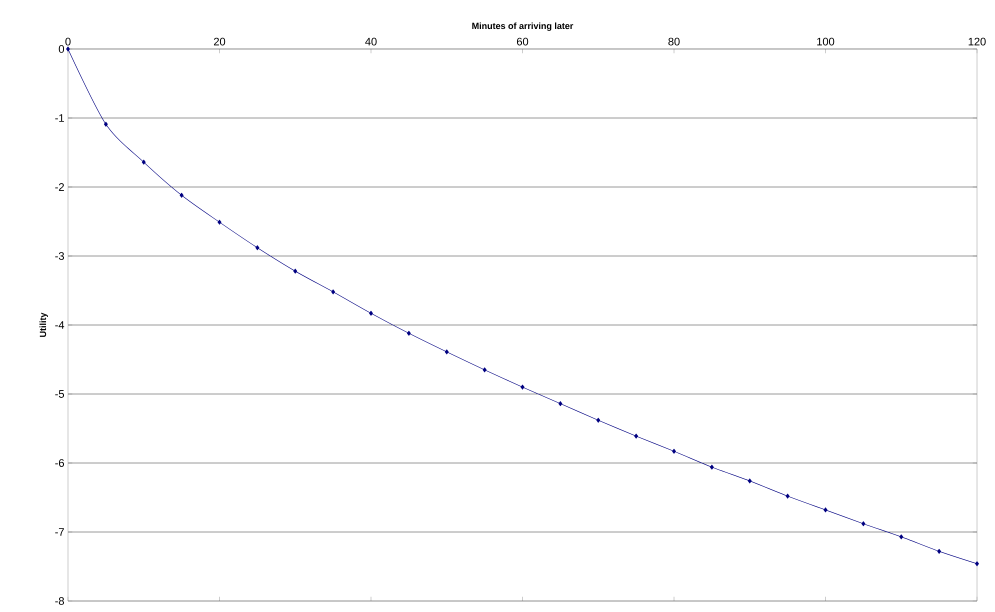 The image size is (995, 612). What do you see at coordinates (59, 463) in the screenshot?
I see `y-tick-label: -6` at bounding box center [59, 463].